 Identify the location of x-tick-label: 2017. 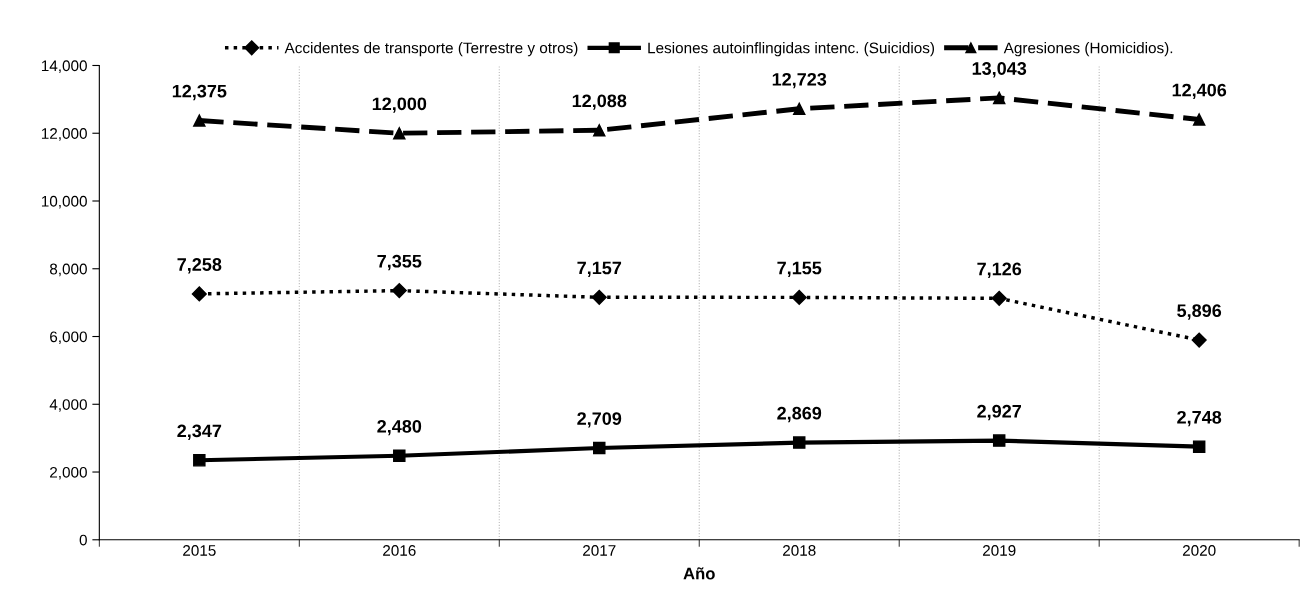
(599, 550).